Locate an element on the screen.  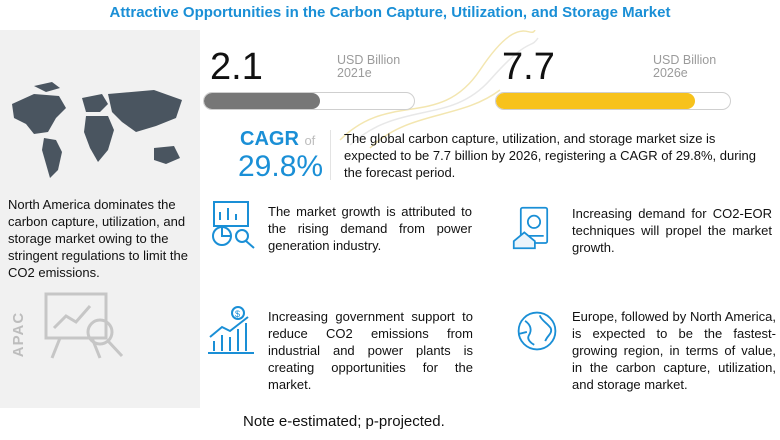
cagr-value: 29.8% is located at coordinates (281, 166).